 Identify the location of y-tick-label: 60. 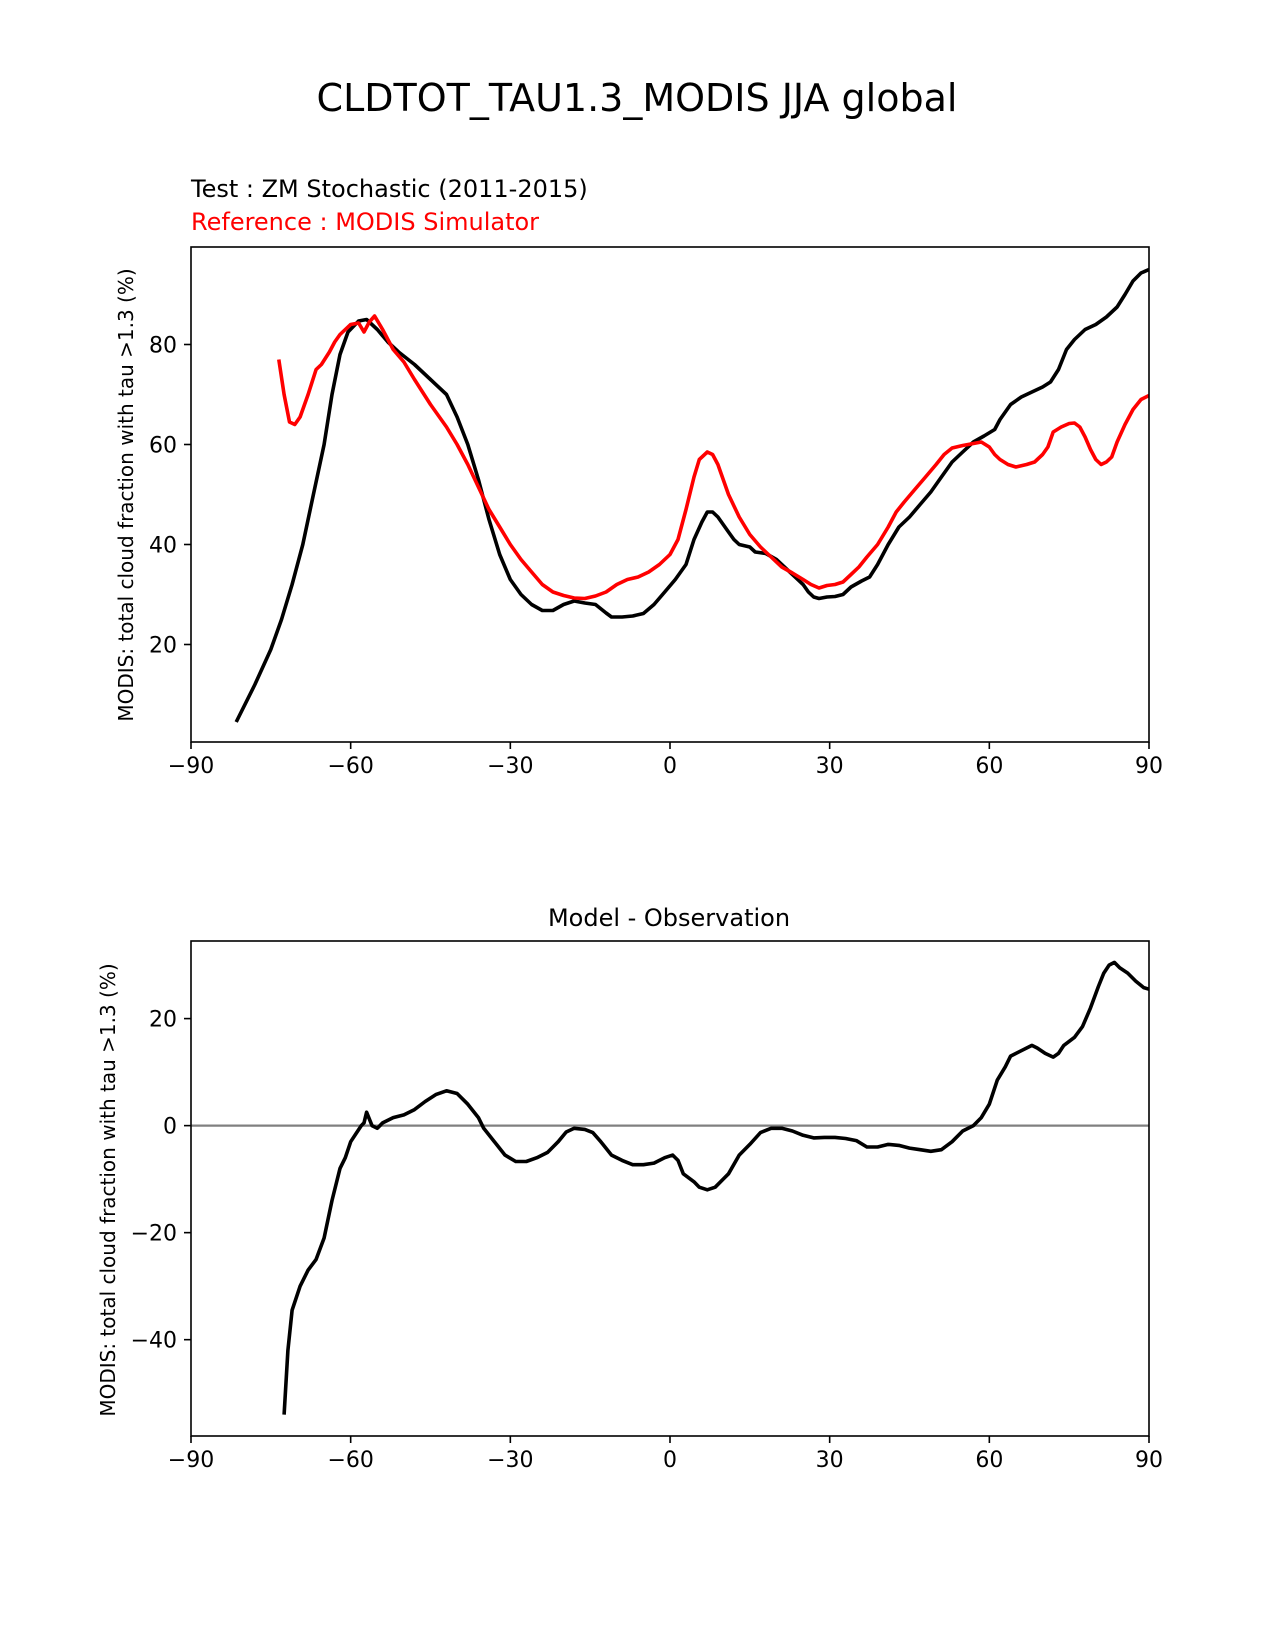
(163, 446).